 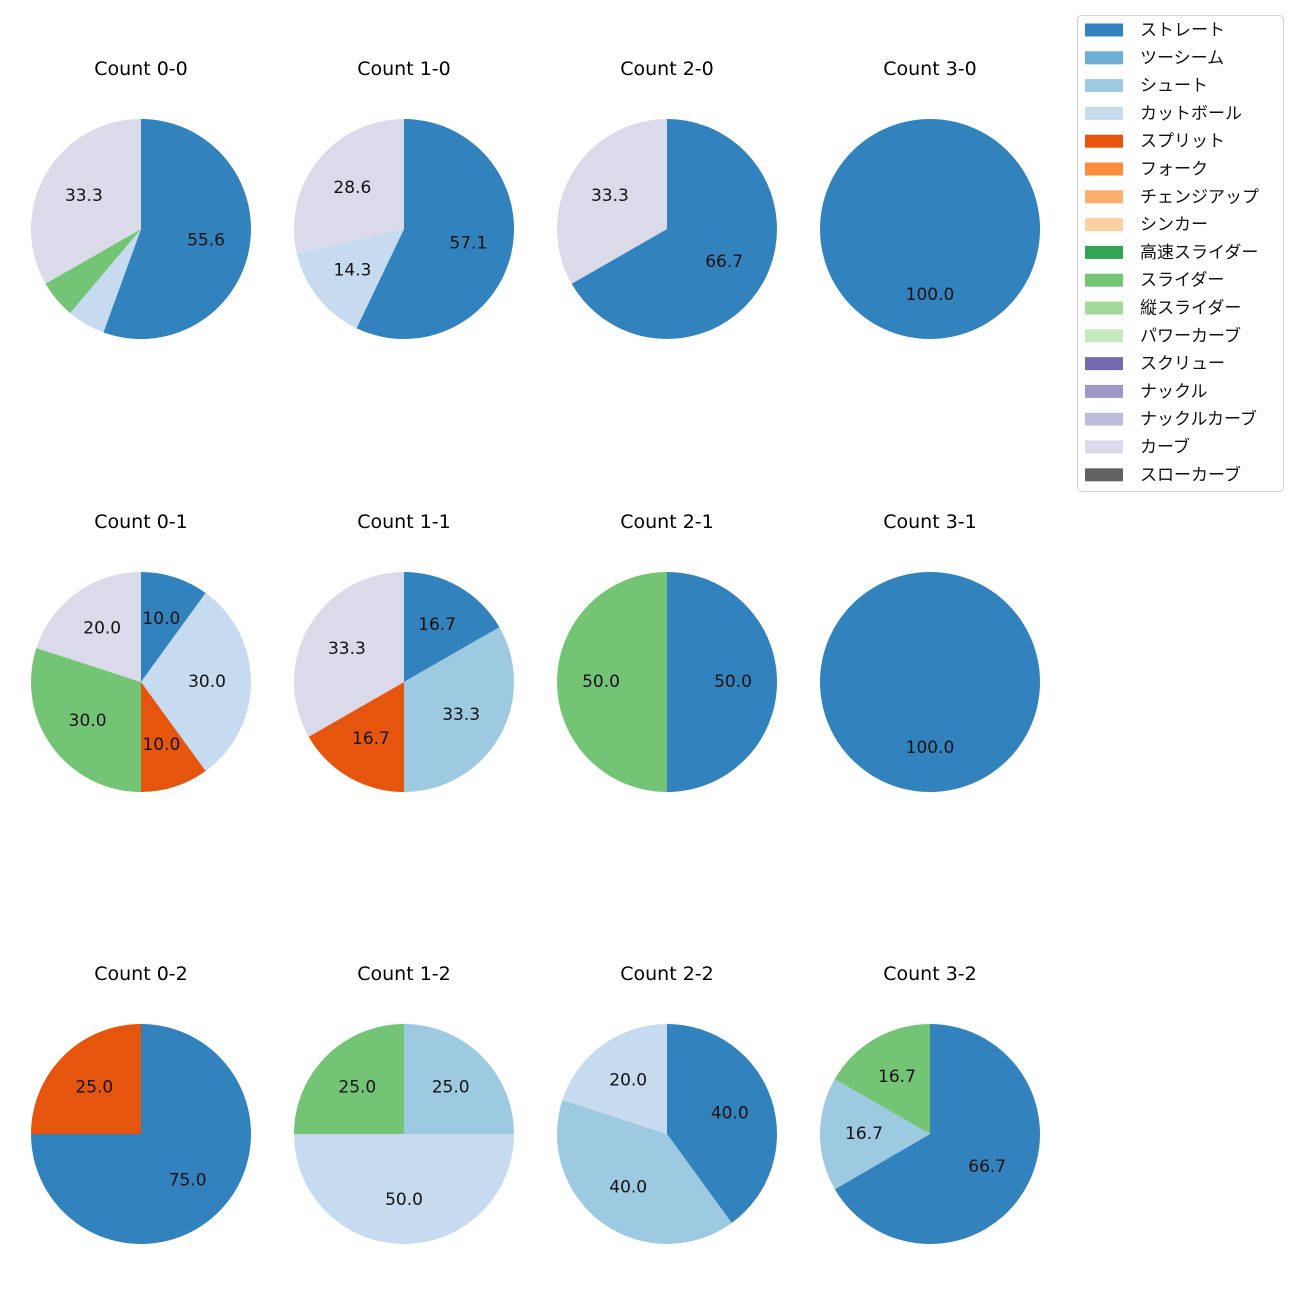 What do you see at coordinates (206, 240) in the screenshot?
I see `slice-label: 55.6` at bounding box center [206, 240].